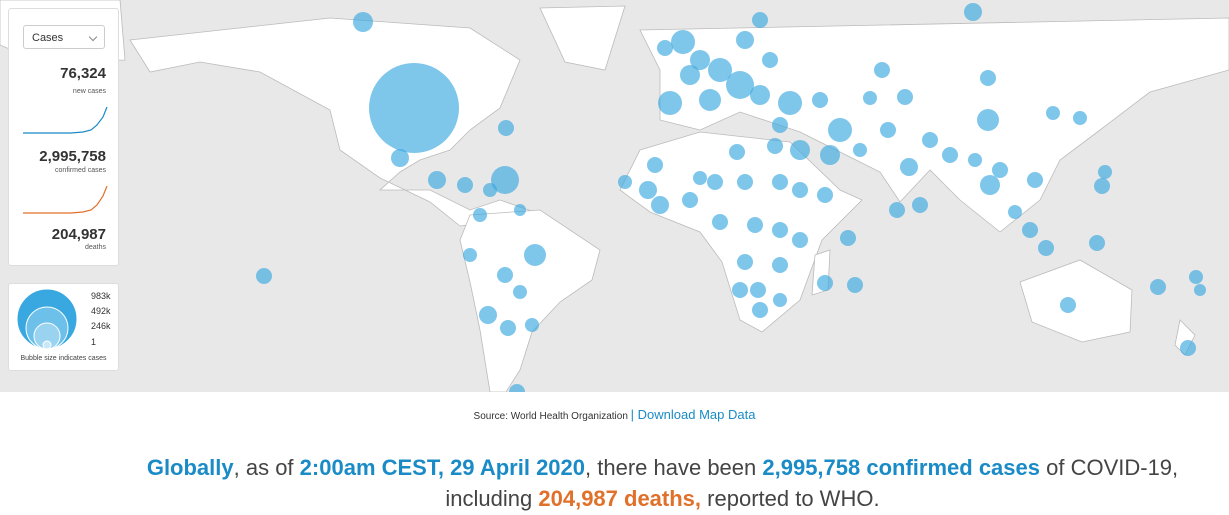  Describe the element at coordinates (95, 247) in the screenshot. I see `stat-label: deaths` at that location.